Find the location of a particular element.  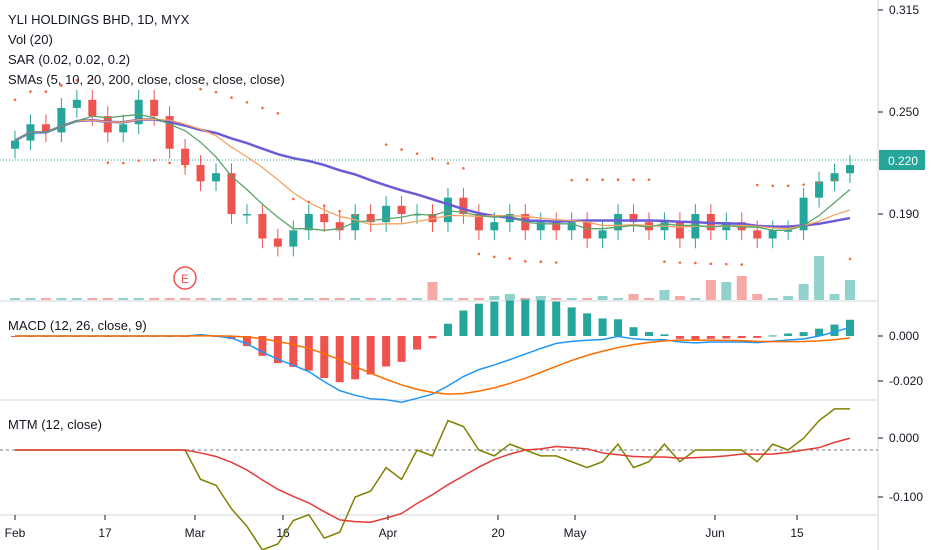

macd-tick-label: 0.000 is located at coordinates (904, 336).